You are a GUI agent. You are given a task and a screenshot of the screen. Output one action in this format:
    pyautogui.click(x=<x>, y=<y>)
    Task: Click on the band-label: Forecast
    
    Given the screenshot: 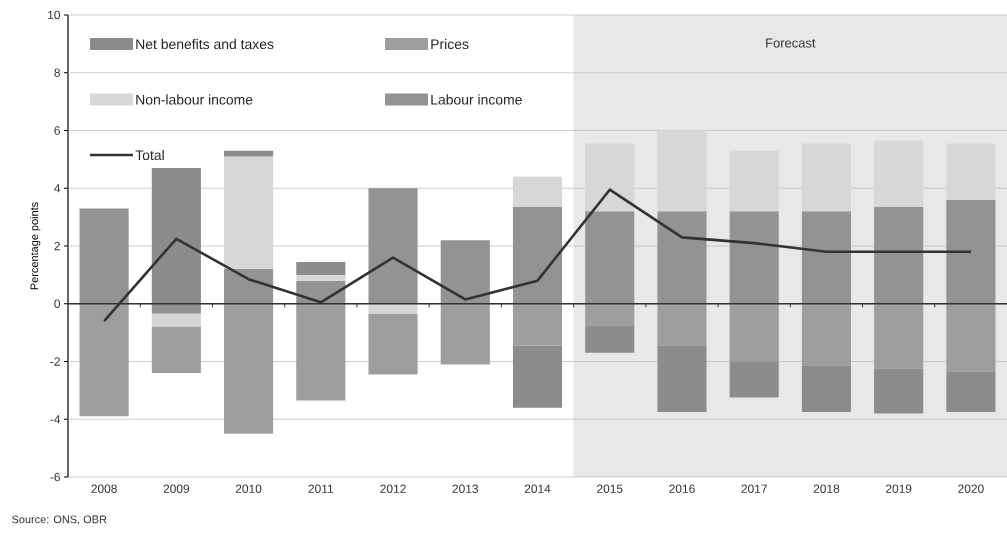 What is the action you would take?
    pyautogui.click(x=791, y=43)
    